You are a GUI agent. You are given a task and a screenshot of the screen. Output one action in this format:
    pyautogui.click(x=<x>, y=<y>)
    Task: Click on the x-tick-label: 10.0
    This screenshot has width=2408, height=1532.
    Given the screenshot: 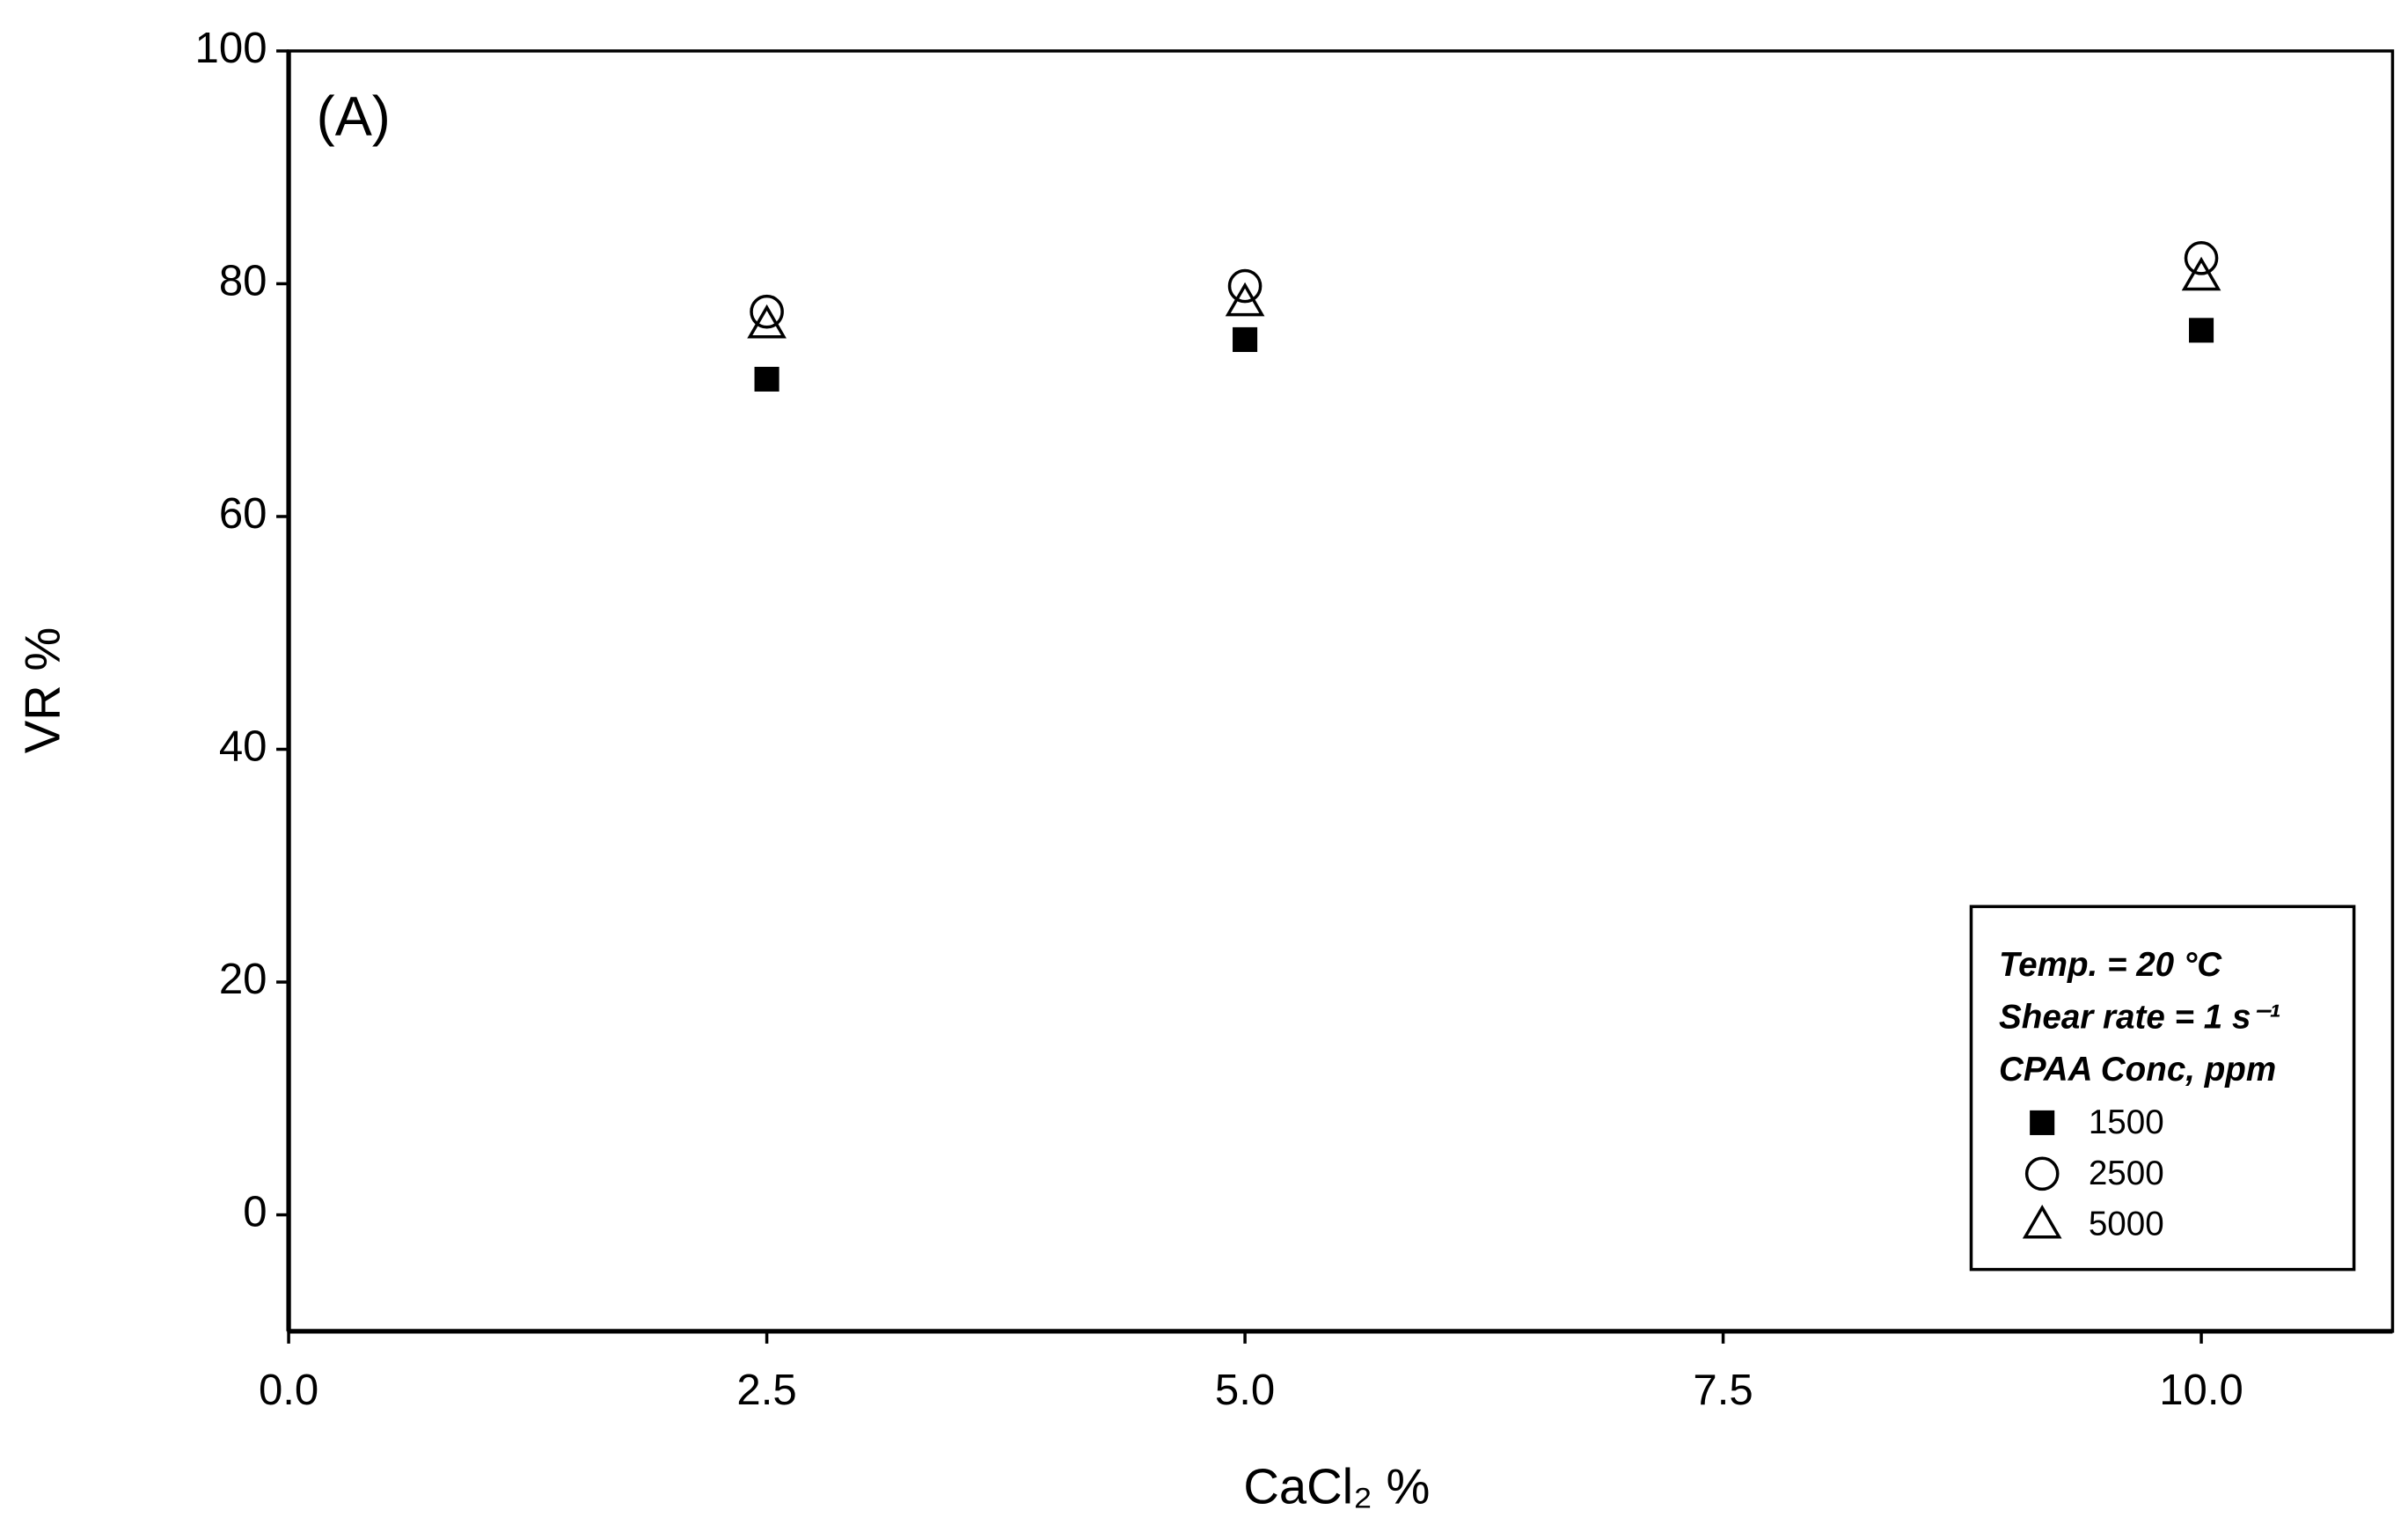 What is the action you would take?
    pyautogui.click(x=2201, y=1390)
    